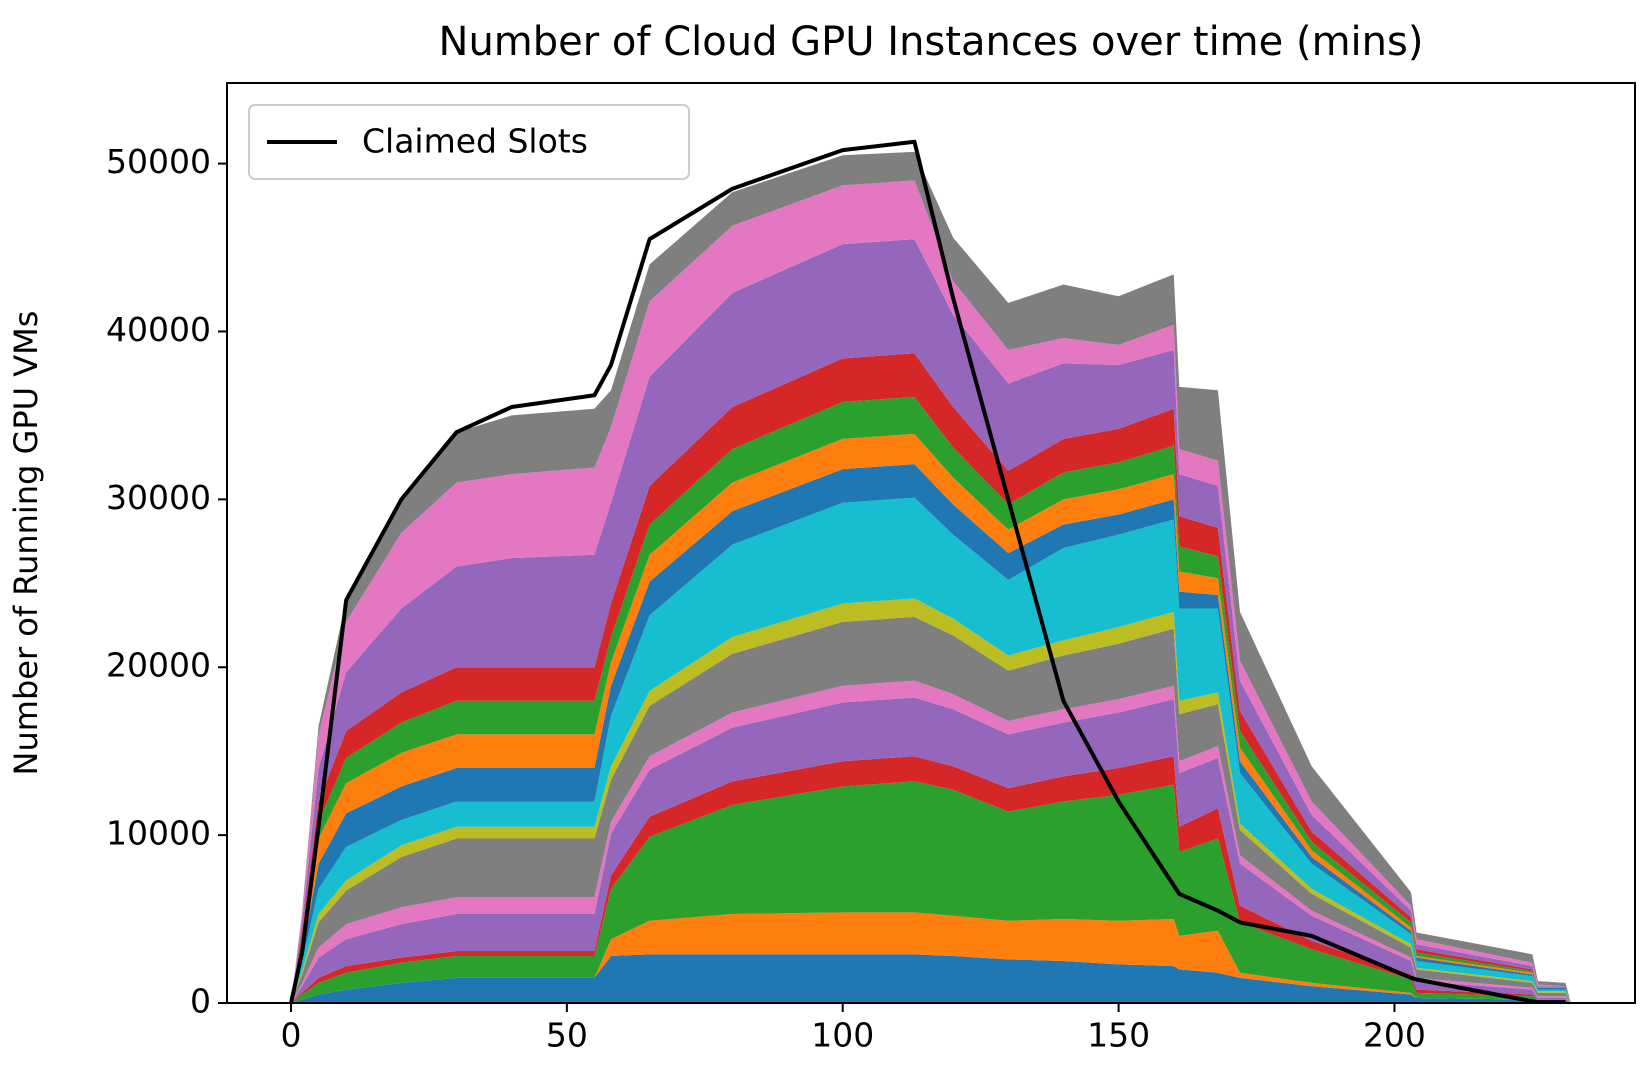 The width and height of the screenshot is (1648, 1080). I want to click on y-axis-label: Number of Running GPU VMs, so click(26, 543).